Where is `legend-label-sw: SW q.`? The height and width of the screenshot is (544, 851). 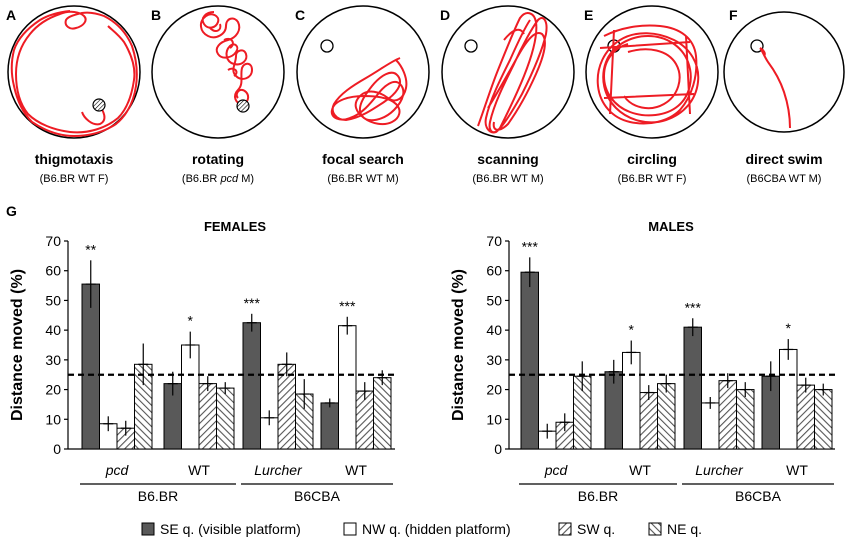 legend-label-sw: SW q. is located at coordinates (596, 529).